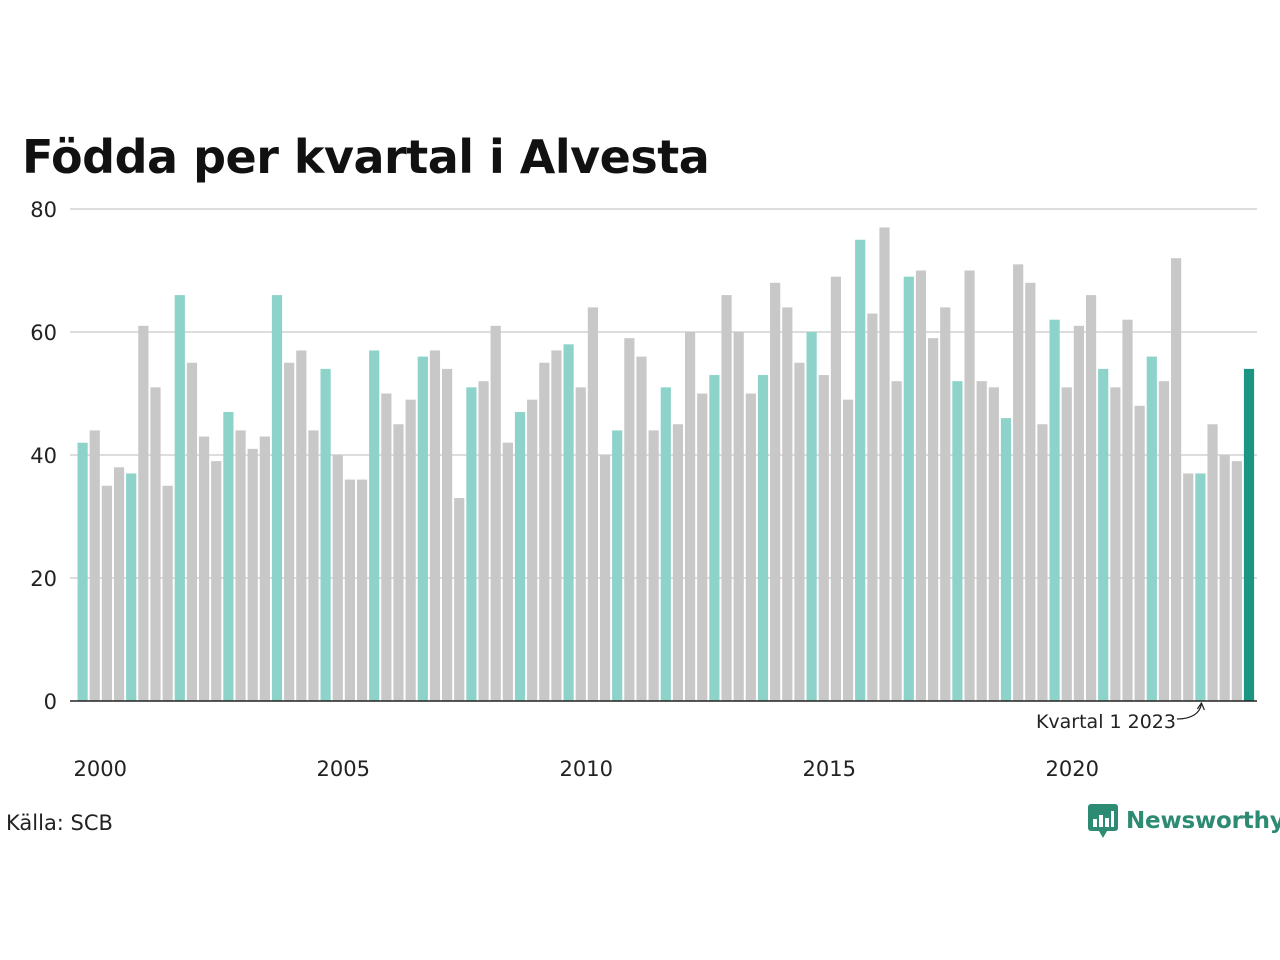 This screenshot has height=960, width=1280. I want to click on y-tick-label: 60, so click(43, 333).